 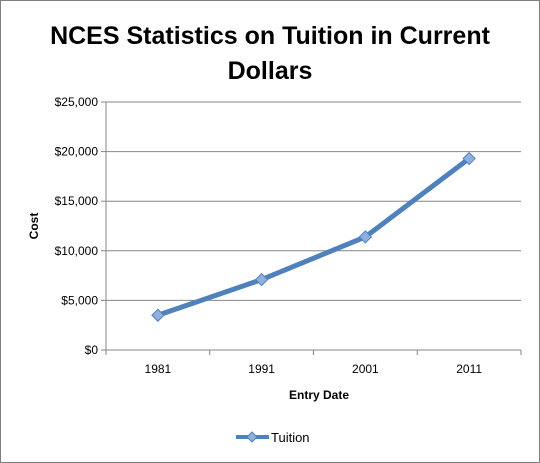 I want to click on legend-label-tuition: Tuition, so click(x=290, y=437).